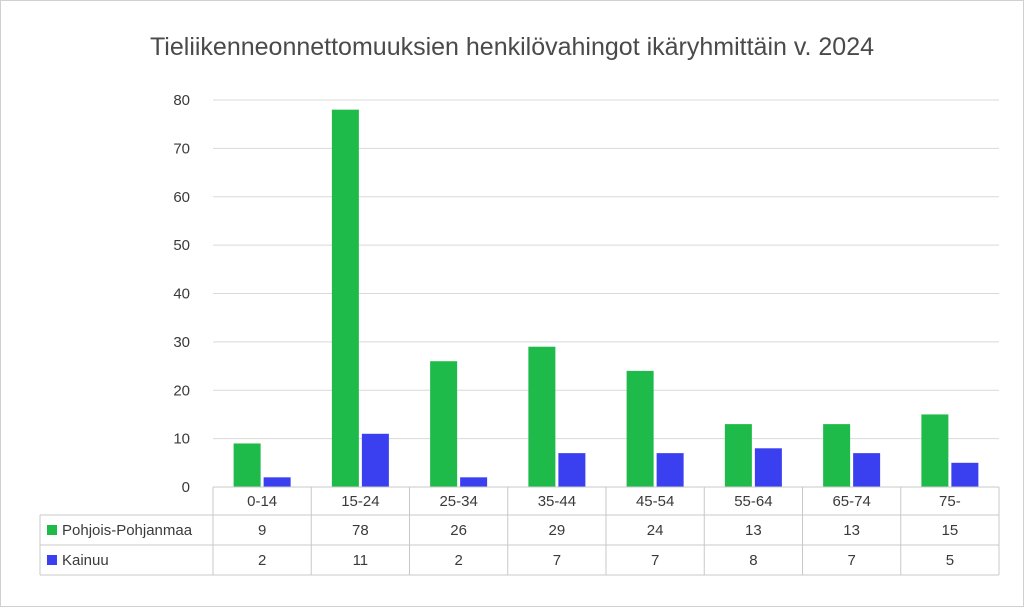  Describe the element at coordinates (181, 100) in the screenshot. I see `y-tick-label: 80` at that location.